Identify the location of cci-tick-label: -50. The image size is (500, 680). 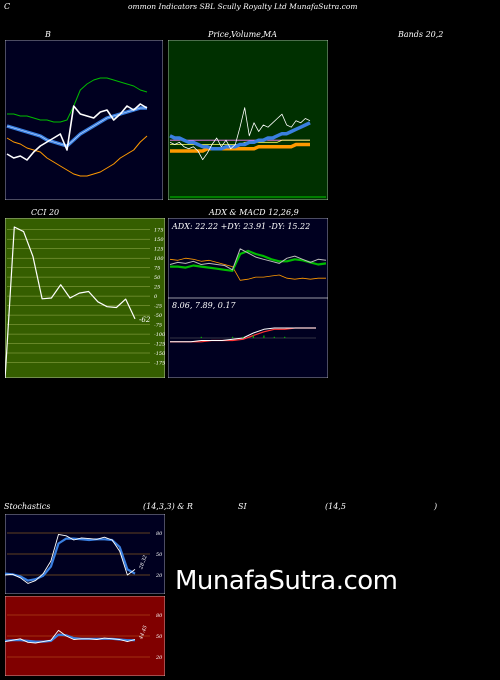
(158, 316).